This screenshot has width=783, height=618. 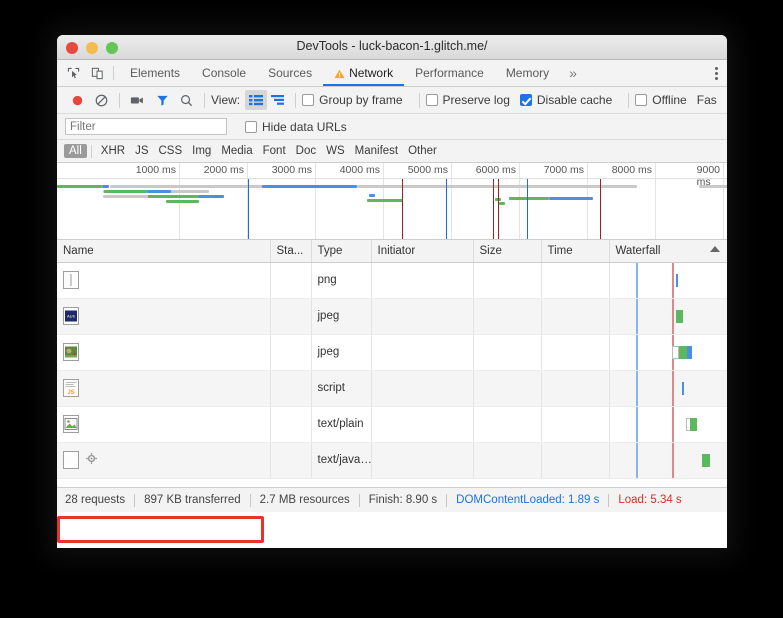 I want to click on group-by-frame-box, so click(x=308, y=100).